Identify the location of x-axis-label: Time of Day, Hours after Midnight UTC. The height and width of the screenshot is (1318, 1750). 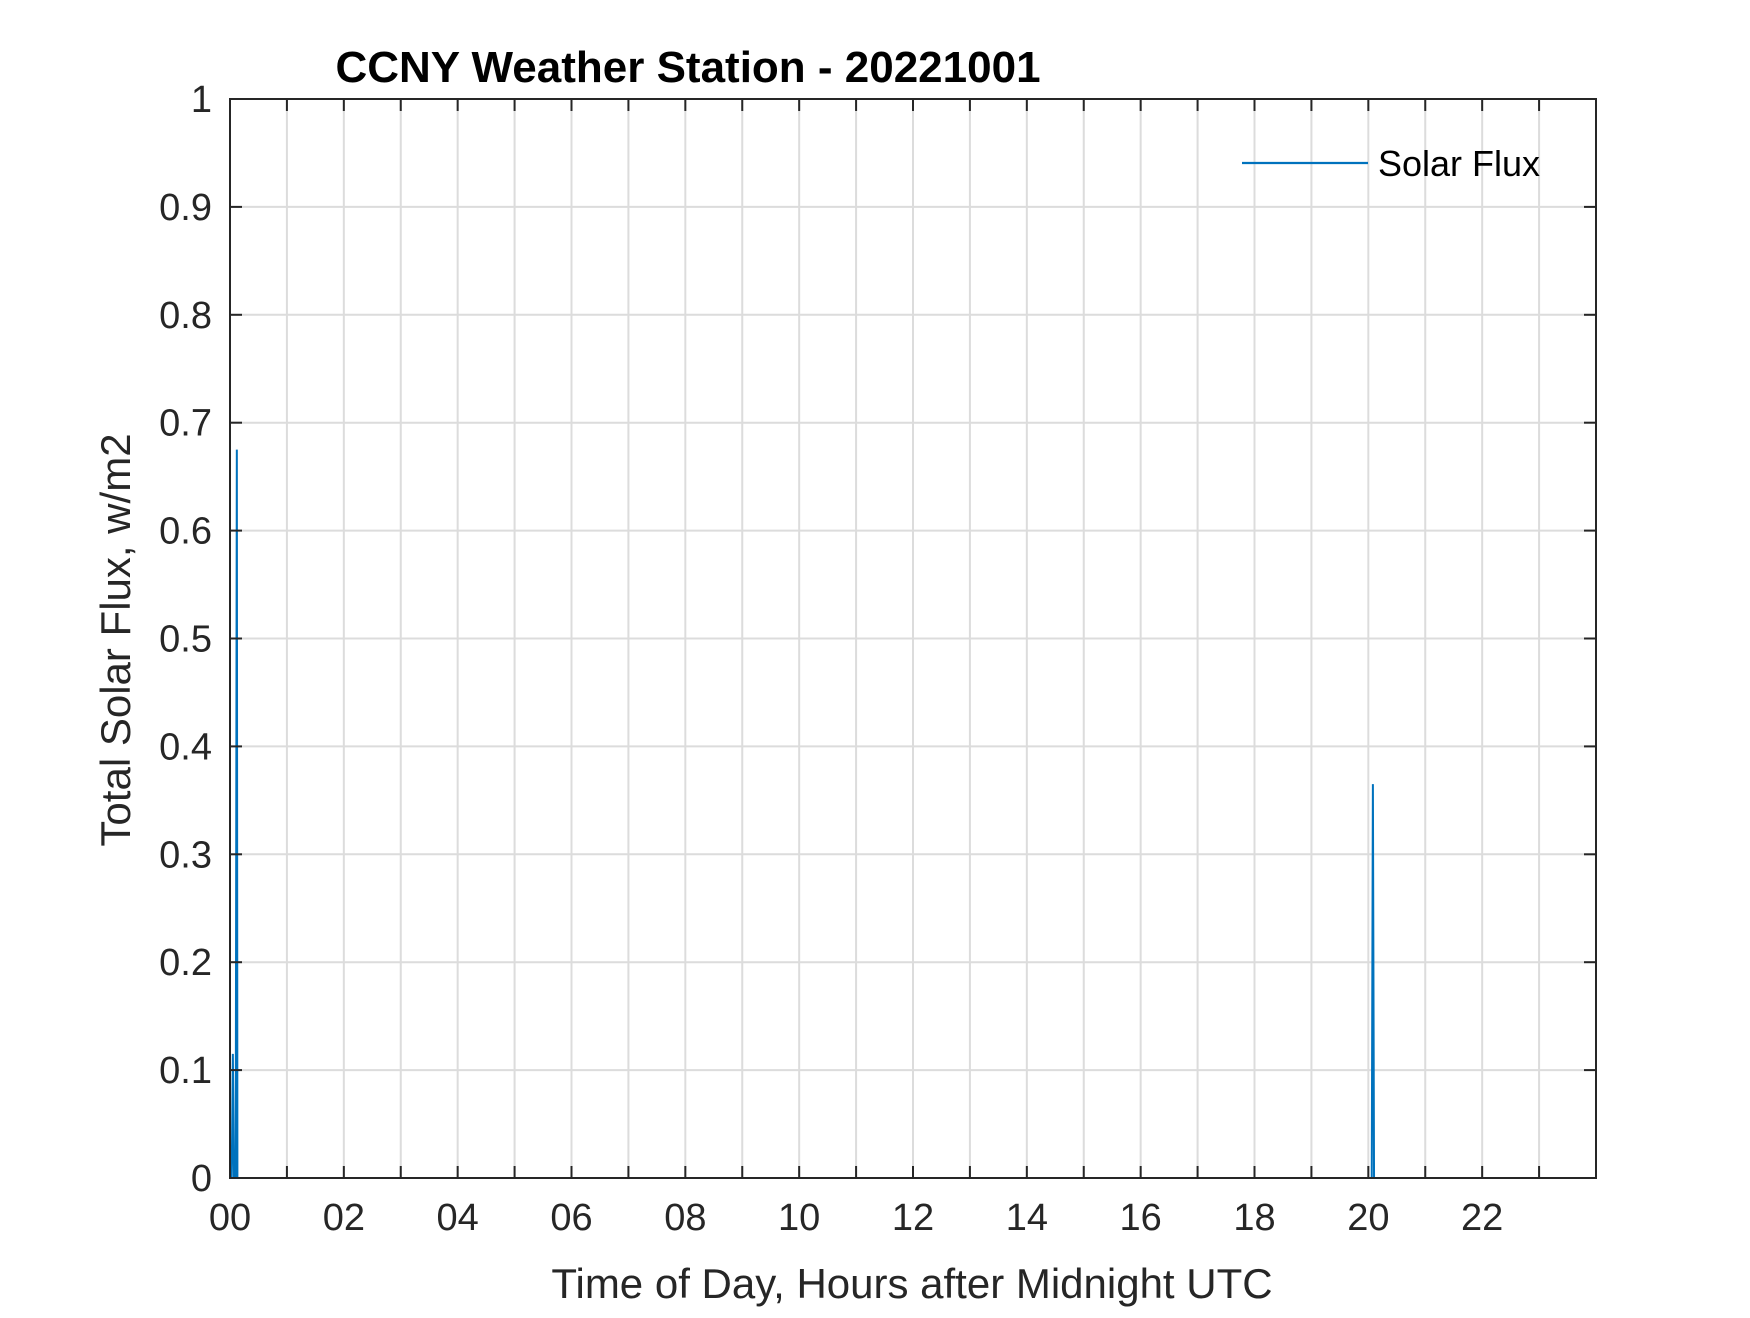
(911, 1283).